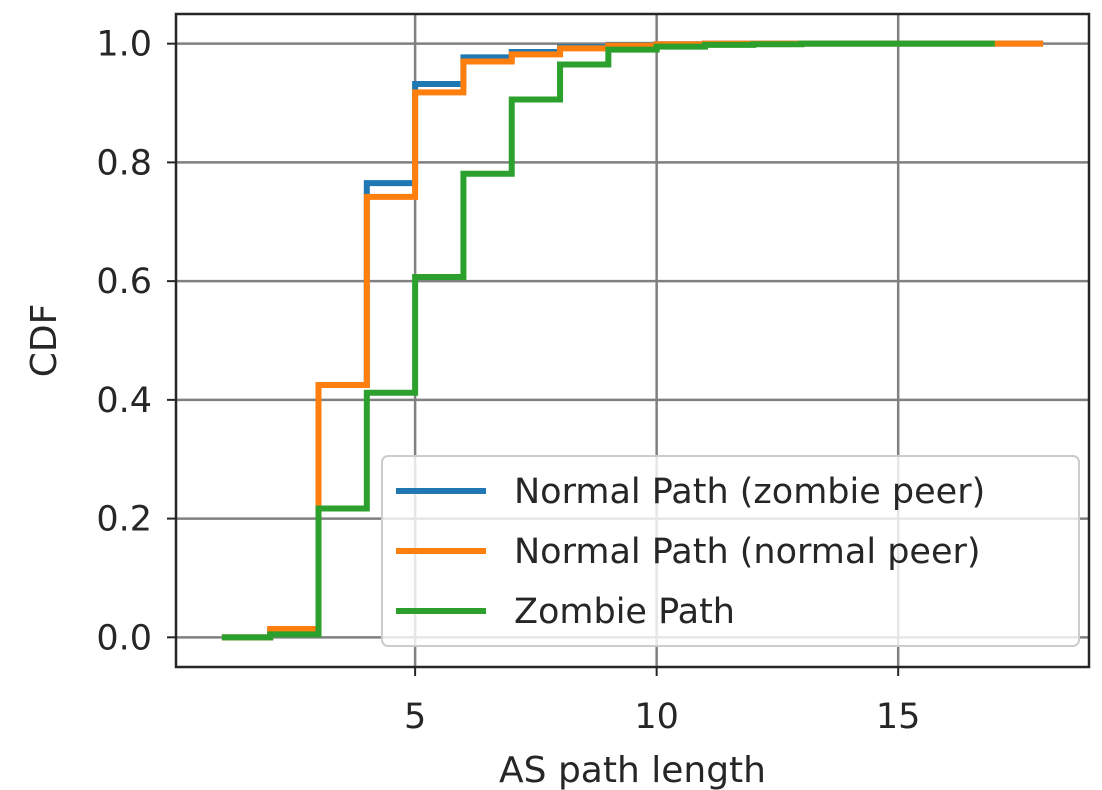 The width and height of the screenshot is (1102, 790). I want to click on y-tick-label: 0.6, so click(124, 282).